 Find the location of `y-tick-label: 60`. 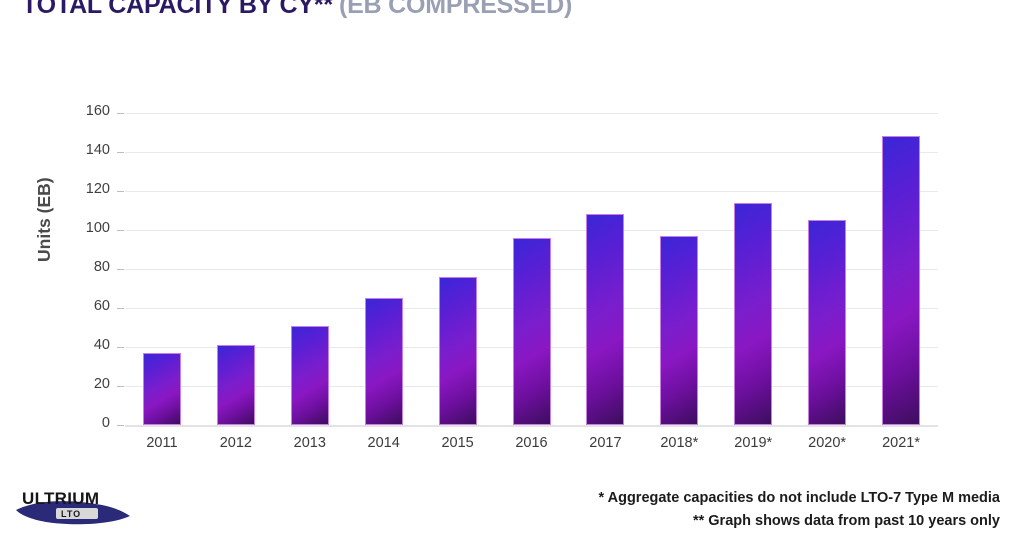

y-tick-label: 60 is located at coordinates (101, 306).